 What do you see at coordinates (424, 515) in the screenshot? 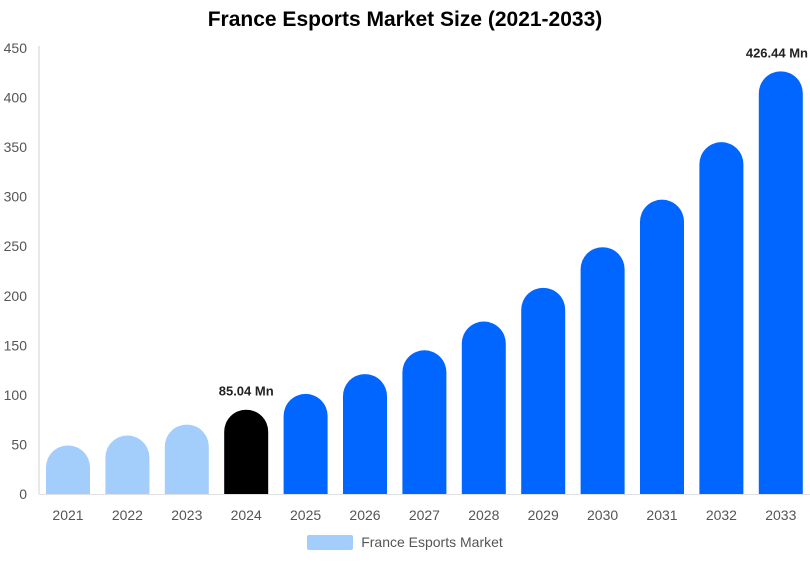
I see `x-tick-label: 2027` at bounding box center [424, 515].